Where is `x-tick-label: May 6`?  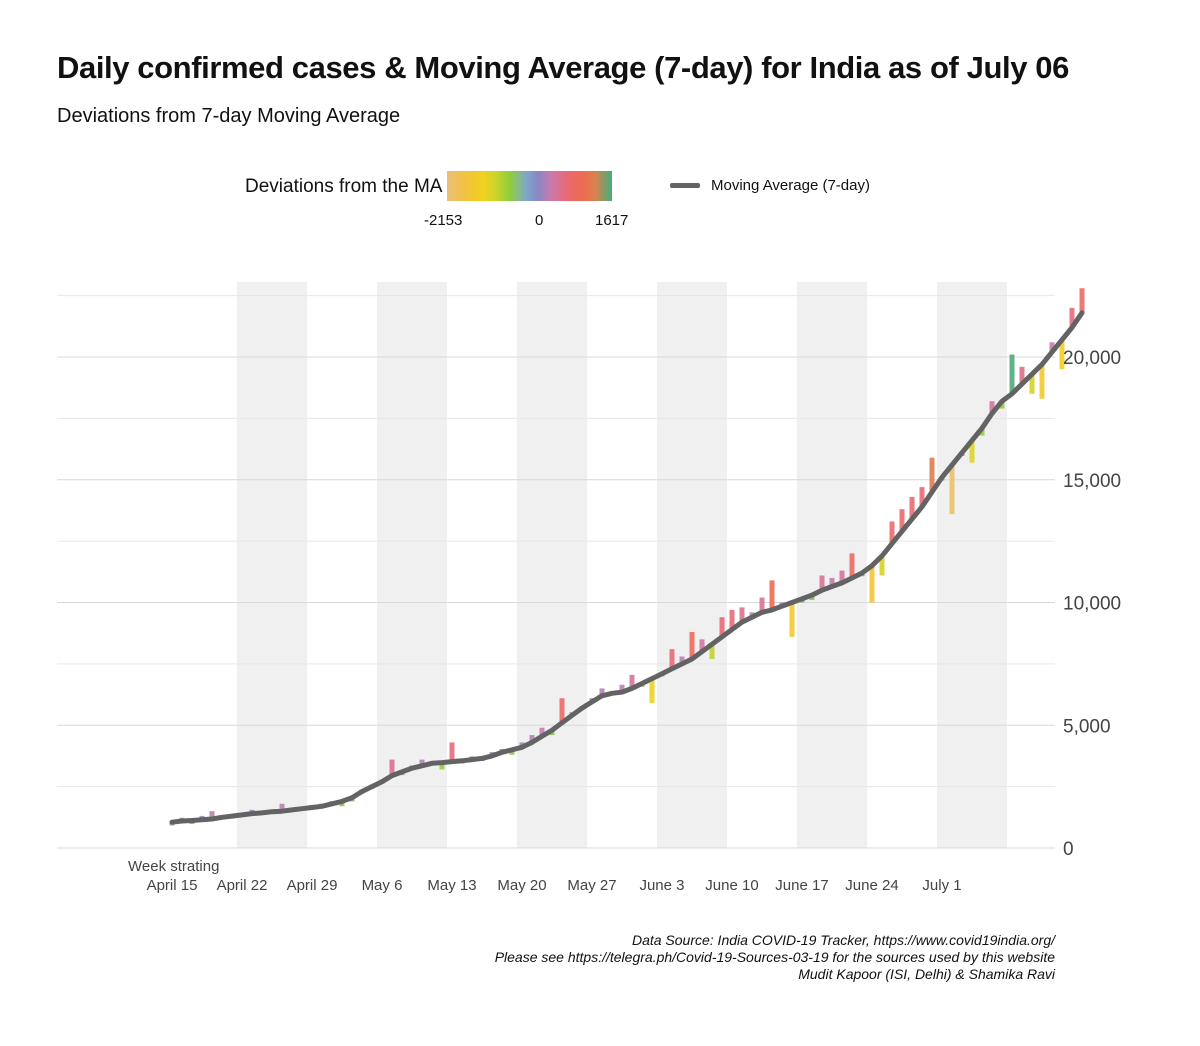 x-tick-label: May 6 is located at coordinates (382, 885).